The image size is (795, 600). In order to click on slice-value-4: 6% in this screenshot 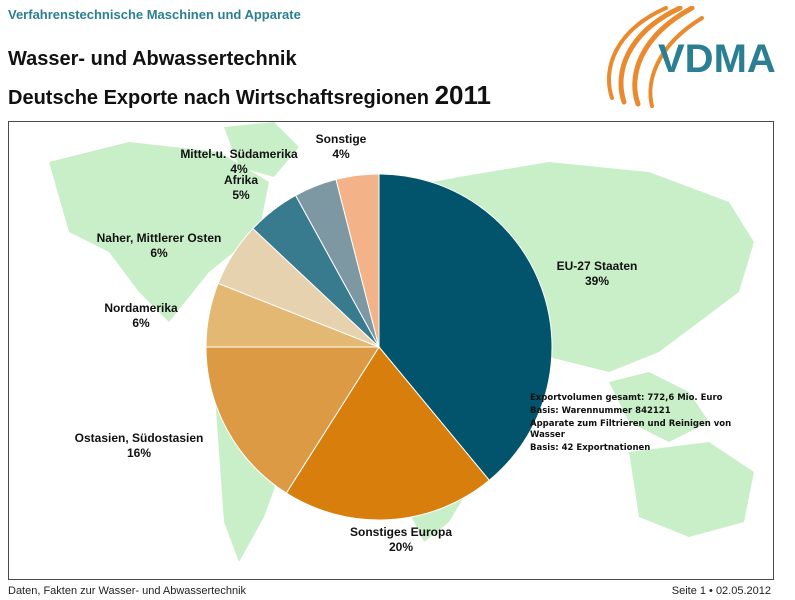, I will do `click(141, 323)`.